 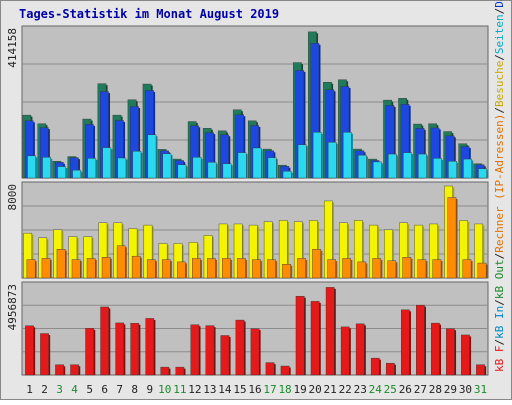 I want to click on x-tick-label-day-30: 30, so click(x=465, y=389).